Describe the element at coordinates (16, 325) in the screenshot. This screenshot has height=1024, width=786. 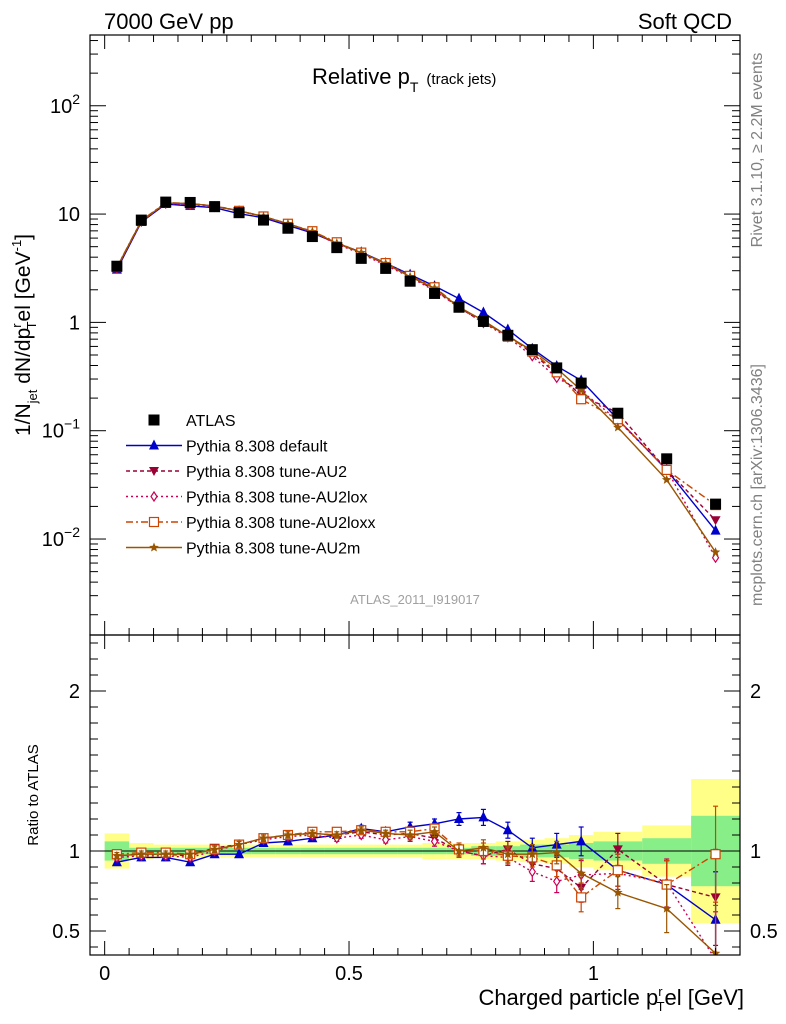
I see `y-label-b-sup: r` at that location.